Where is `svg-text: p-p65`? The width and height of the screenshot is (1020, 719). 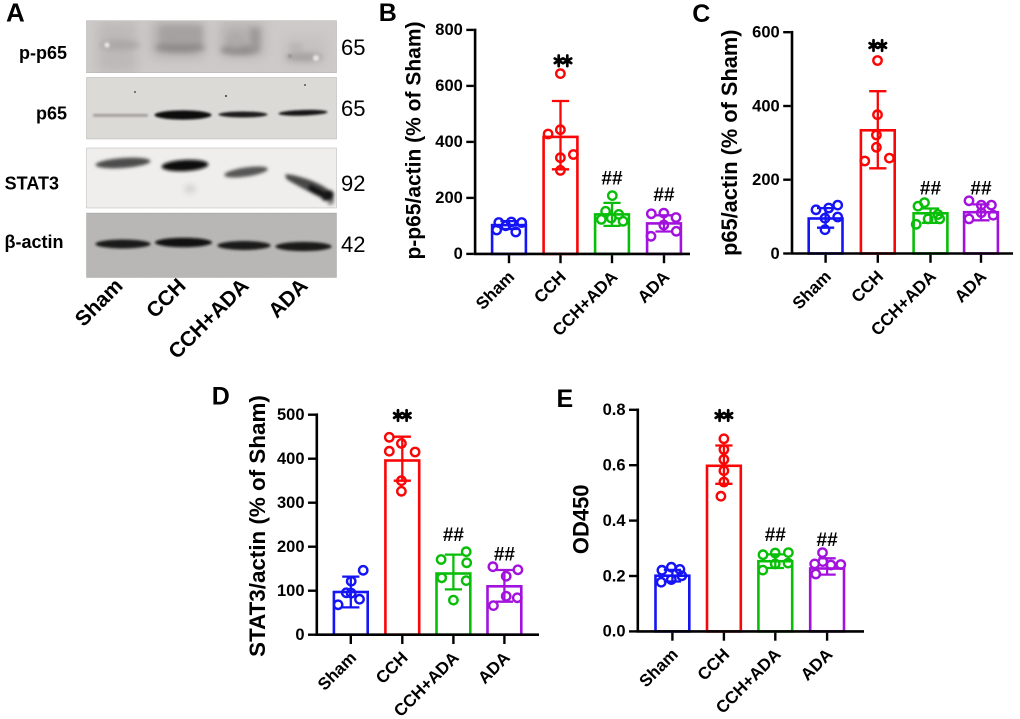 svg-text: p-p65 is located at coordinates (43, 53).